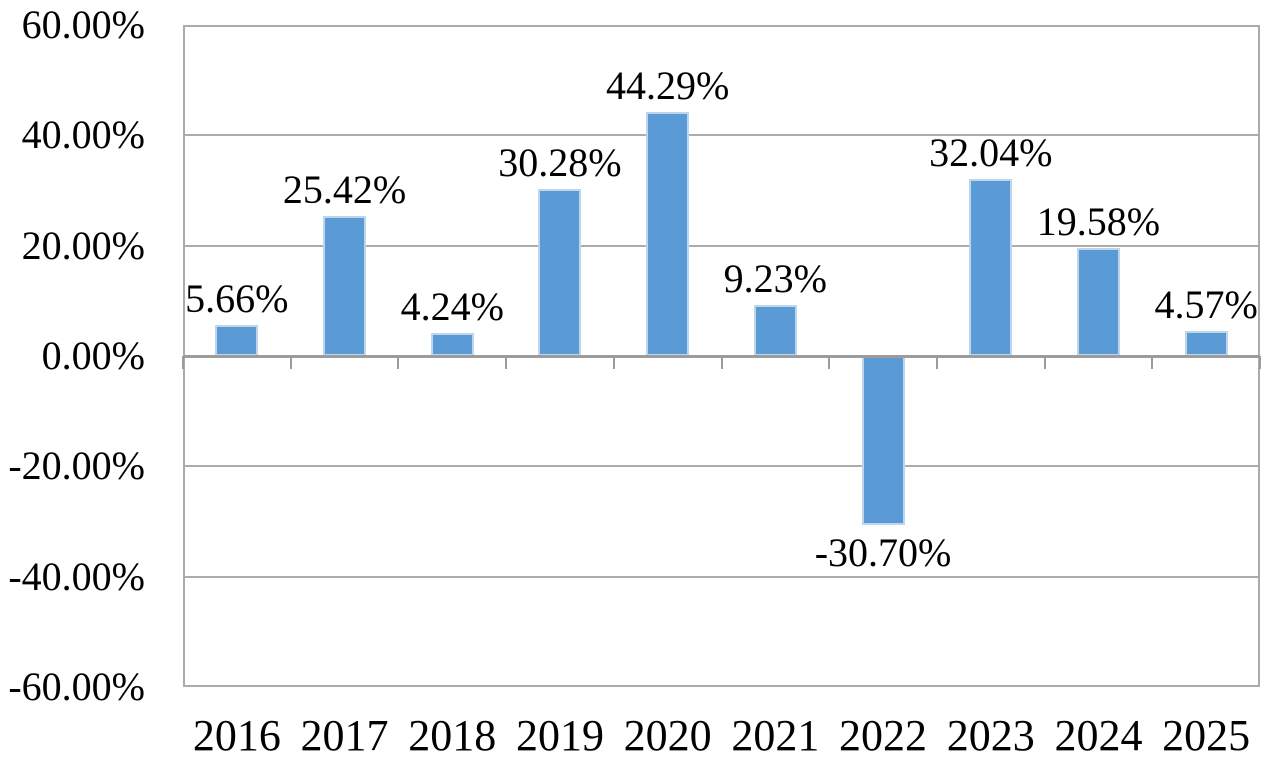 Image resolution: width=1266 pixels, height=764 pixels. I want to click on data-label-2016: 5.66%, so click(237, 298).